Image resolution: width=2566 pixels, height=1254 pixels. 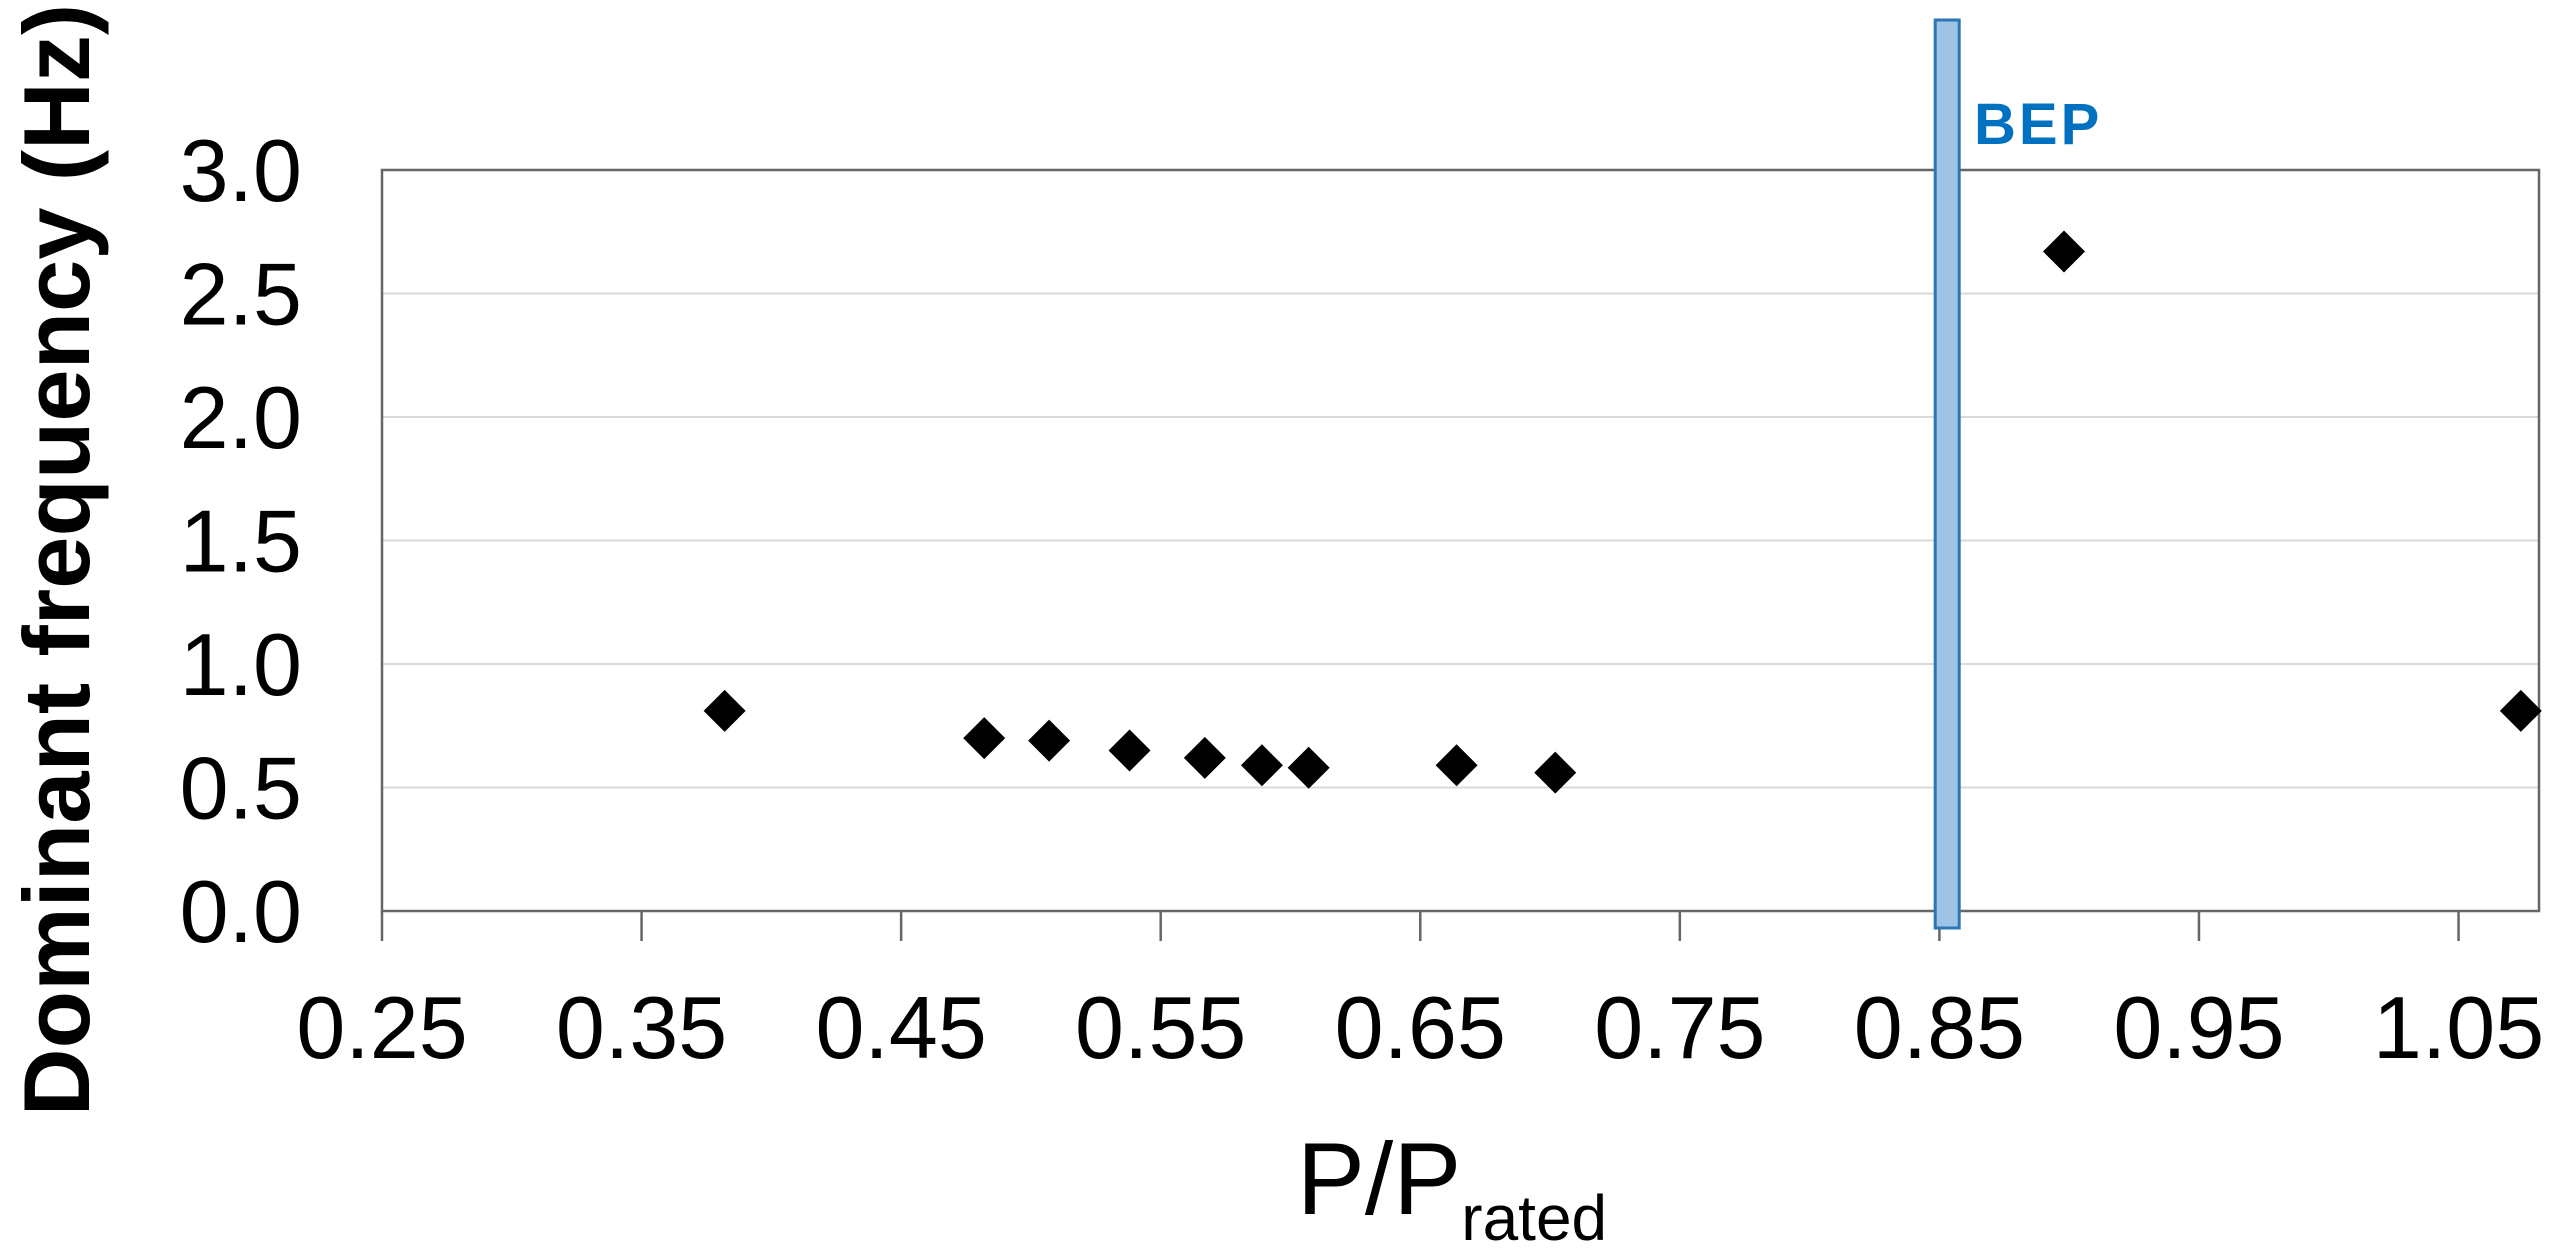 I want to click on x-axis-title-subscript: rated, so click(x=1534, y=1218).